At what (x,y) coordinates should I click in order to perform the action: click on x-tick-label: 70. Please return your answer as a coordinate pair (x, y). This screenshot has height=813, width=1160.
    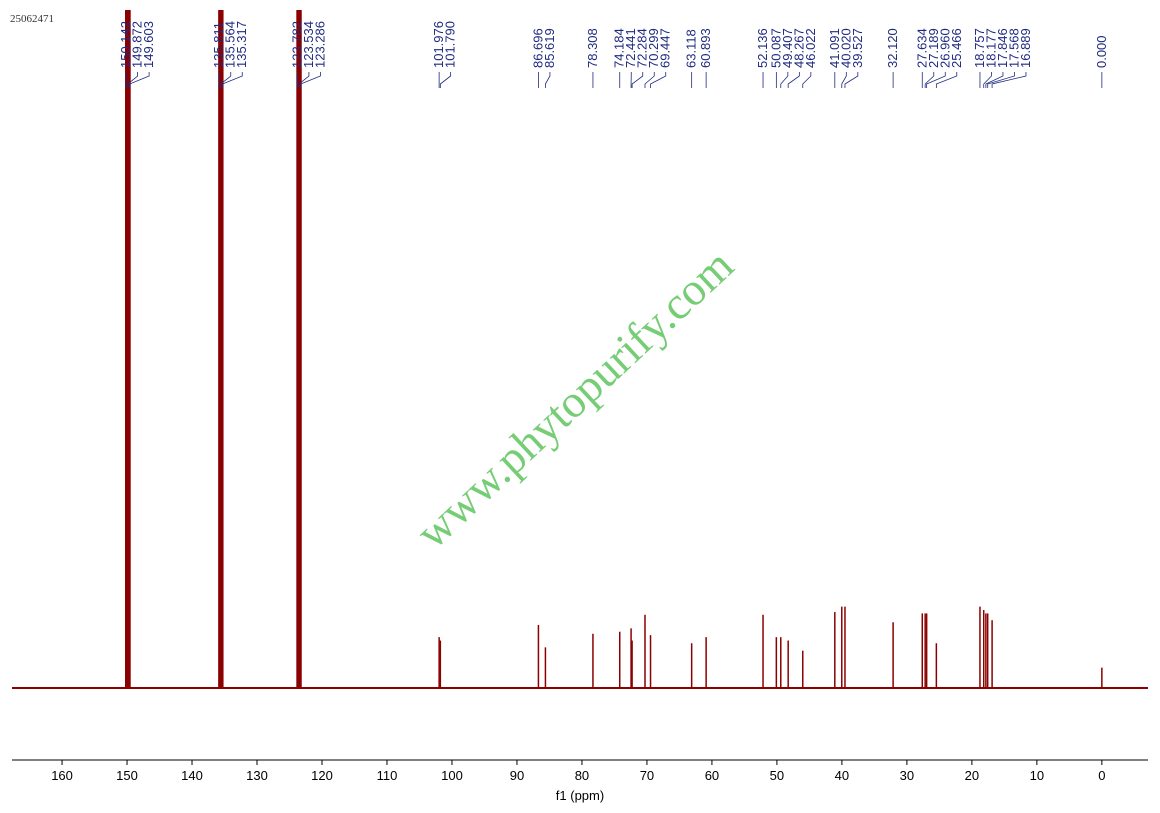
    Looking at the image, I should click on (647, 775).